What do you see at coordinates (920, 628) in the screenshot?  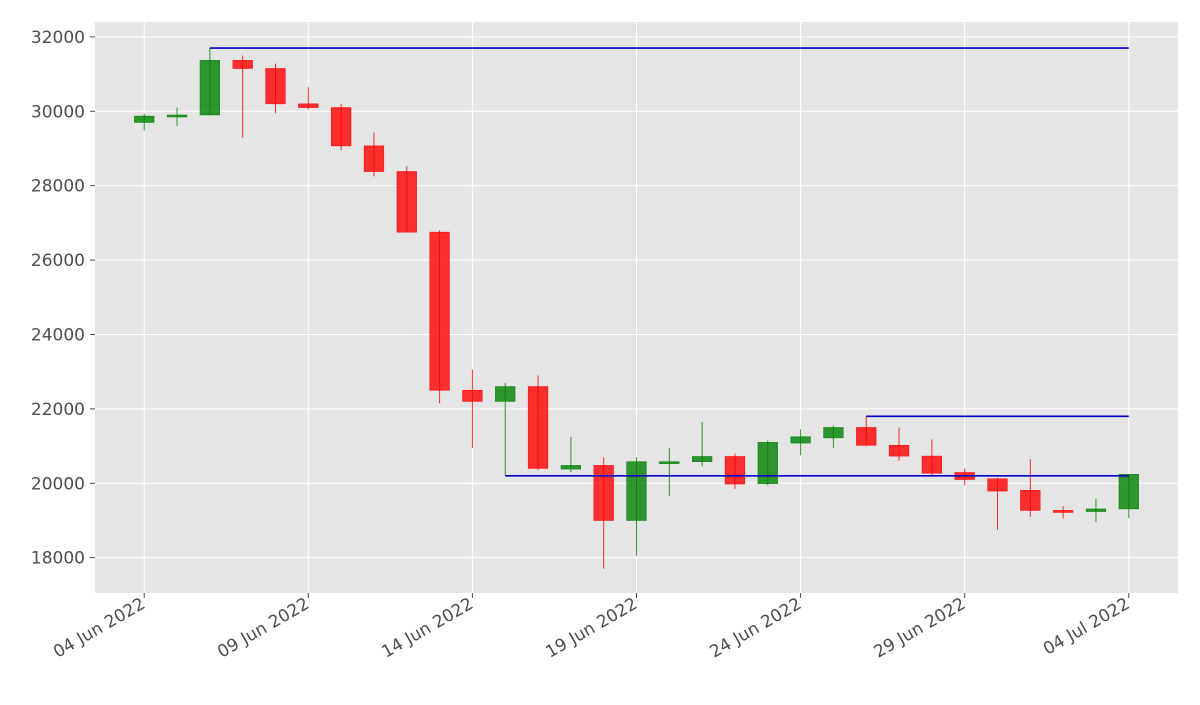 I see `x-tick-label: 29 Jun 2022` at bounding box center [920, 628].